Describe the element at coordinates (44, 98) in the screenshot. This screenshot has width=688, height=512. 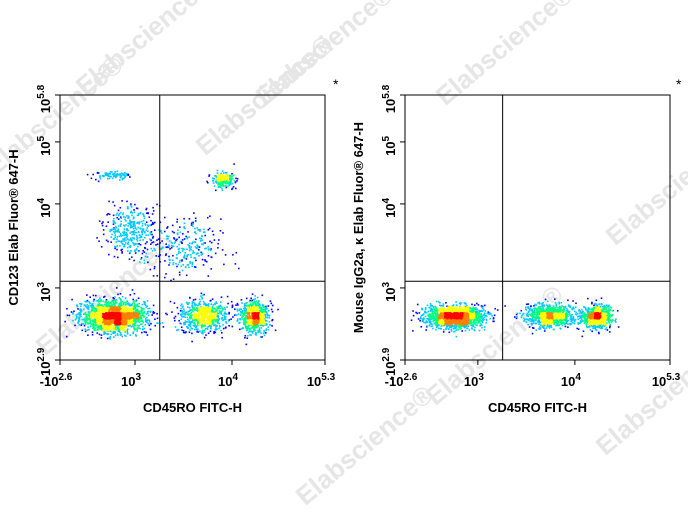
I see `y-tick-label: 105.8` at that location.